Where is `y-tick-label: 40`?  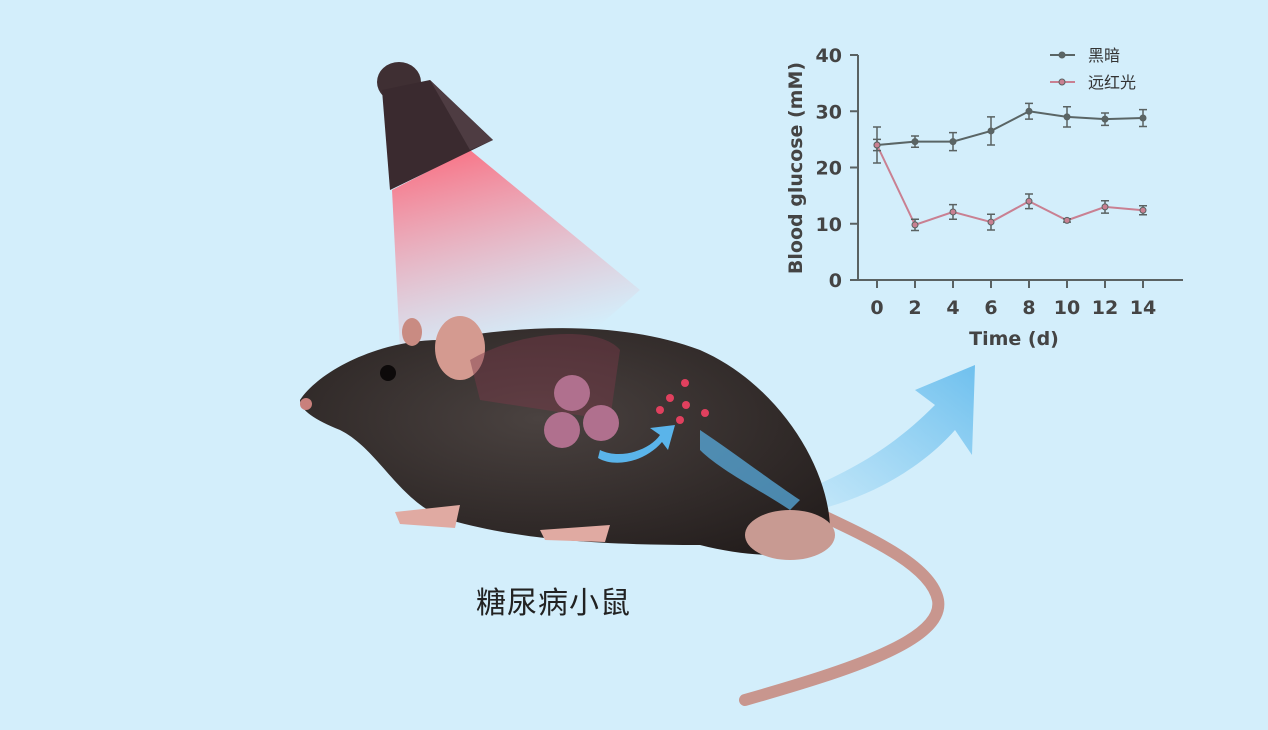 y-tick-label: 40 is located at coordinates (829, 56).